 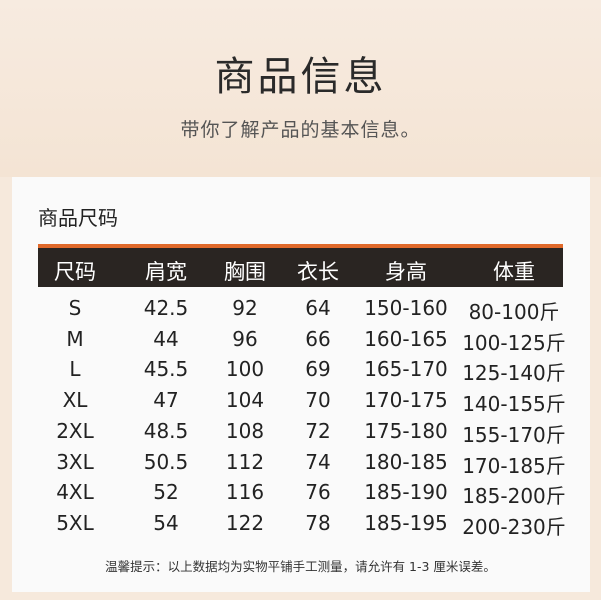 What do you see at coordinates (514, 404) in the screenshot?
I see `table-cell: 140-155斤` at bounding box center [514, 404].